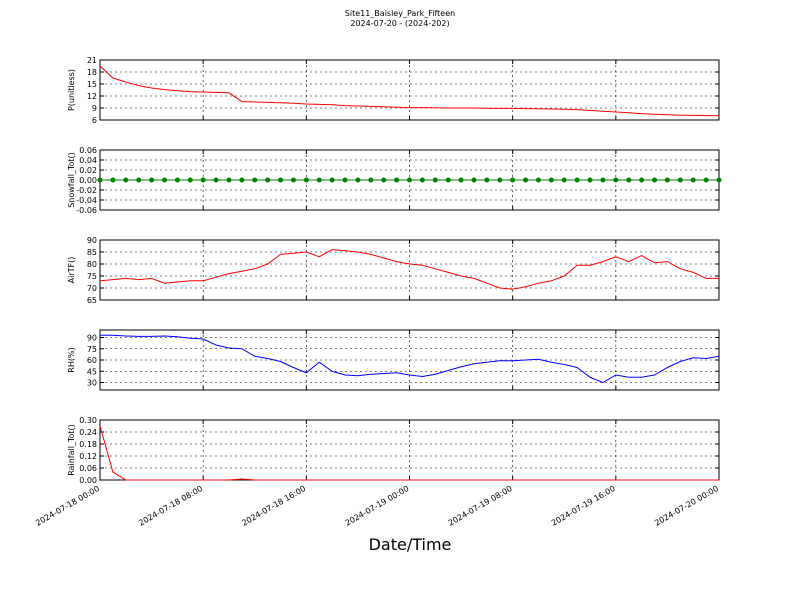 This screenshot has width=800, height=600. I want to click on x-axis-label: Date/Time, so click(410, 544).